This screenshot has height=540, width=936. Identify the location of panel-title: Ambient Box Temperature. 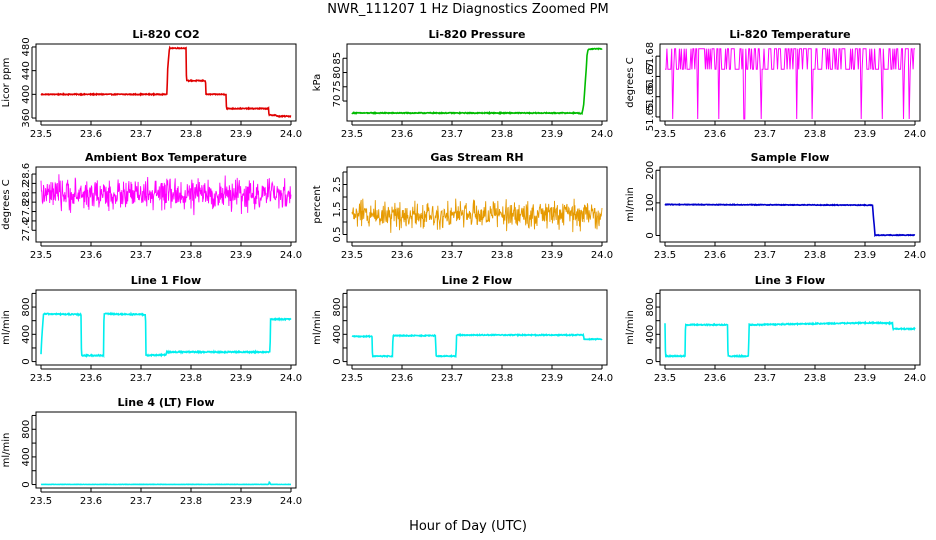
(166, 157).